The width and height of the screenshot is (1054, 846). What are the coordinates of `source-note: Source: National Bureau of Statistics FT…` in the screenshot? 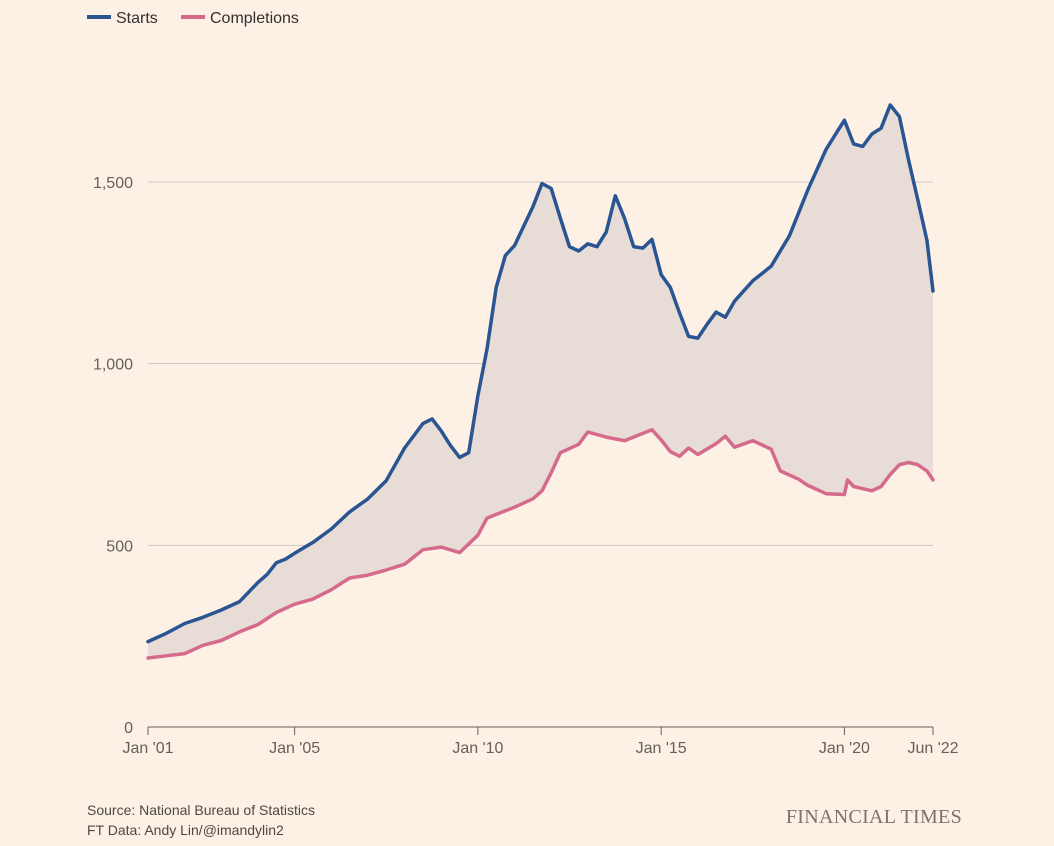 It's located at (201, 820).